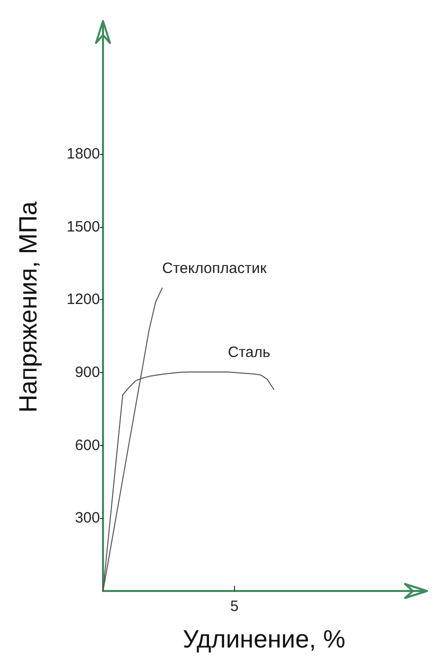 Image resolution: width=436 pixels, height=665 pixels. Describe the element at coordinates (87, 373) in the screenshot. I see `y-tick-label: 900` at that location.